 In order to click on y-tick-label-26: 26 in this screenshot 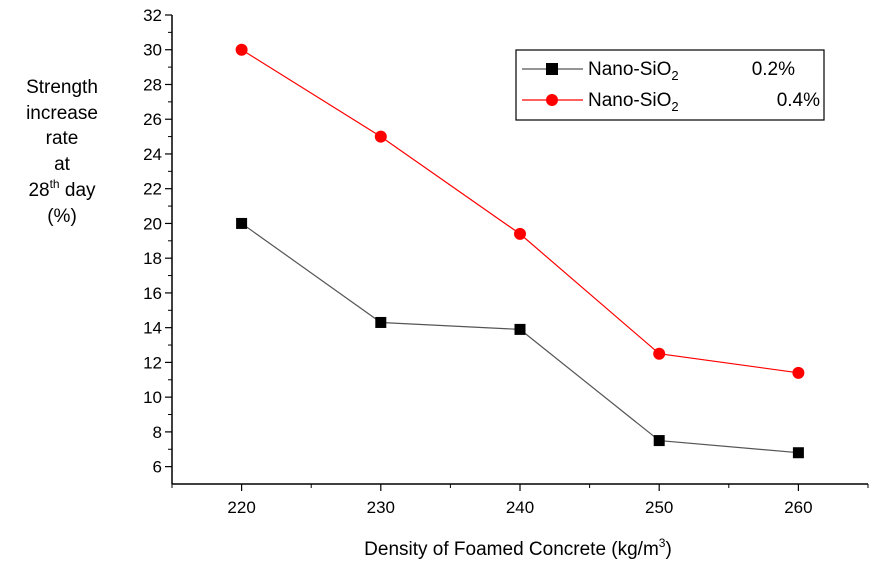, I will do `click(152, 119)`.